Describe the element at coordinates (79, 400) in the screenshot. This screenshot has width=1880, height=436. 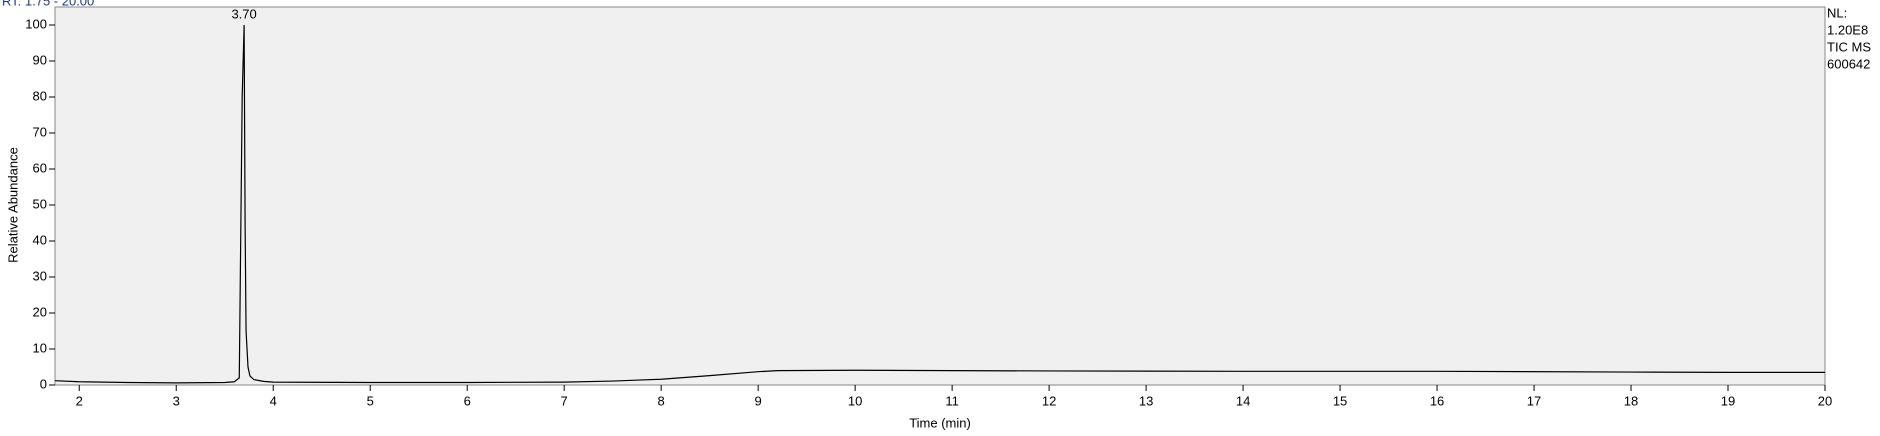
I see `x-tick-label: 2` at that location.